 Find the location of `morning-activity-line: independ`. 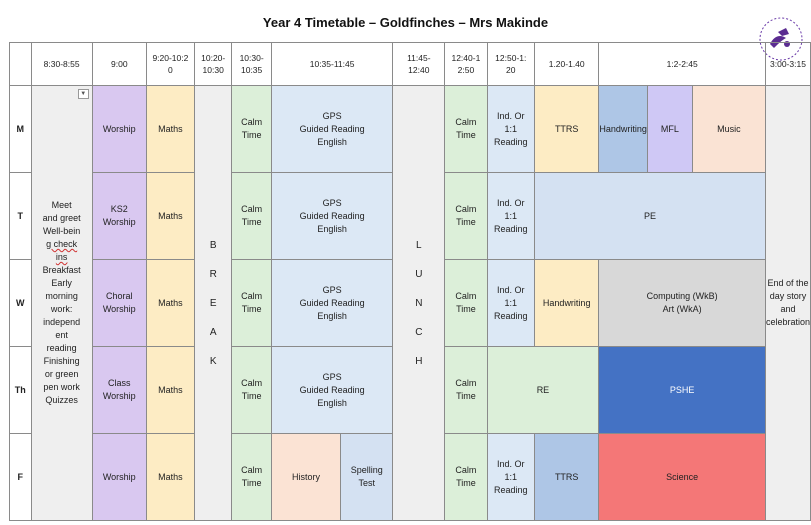

morning-activity-line: independ is located at coordinates (62, 322).